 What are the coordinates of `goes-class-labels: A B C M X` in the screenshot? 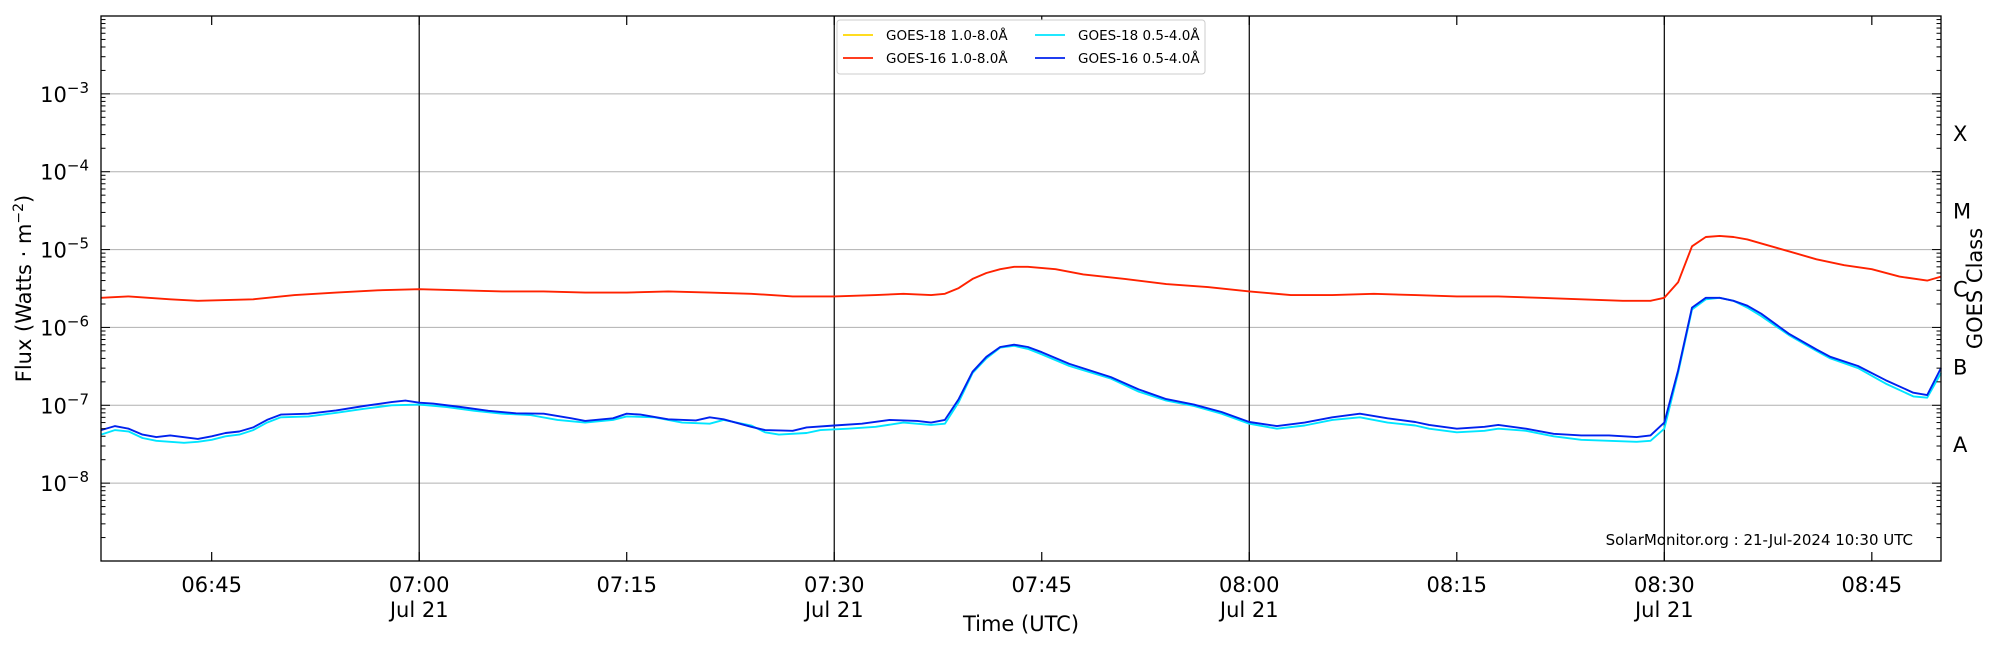 It's located at (1962, 289).